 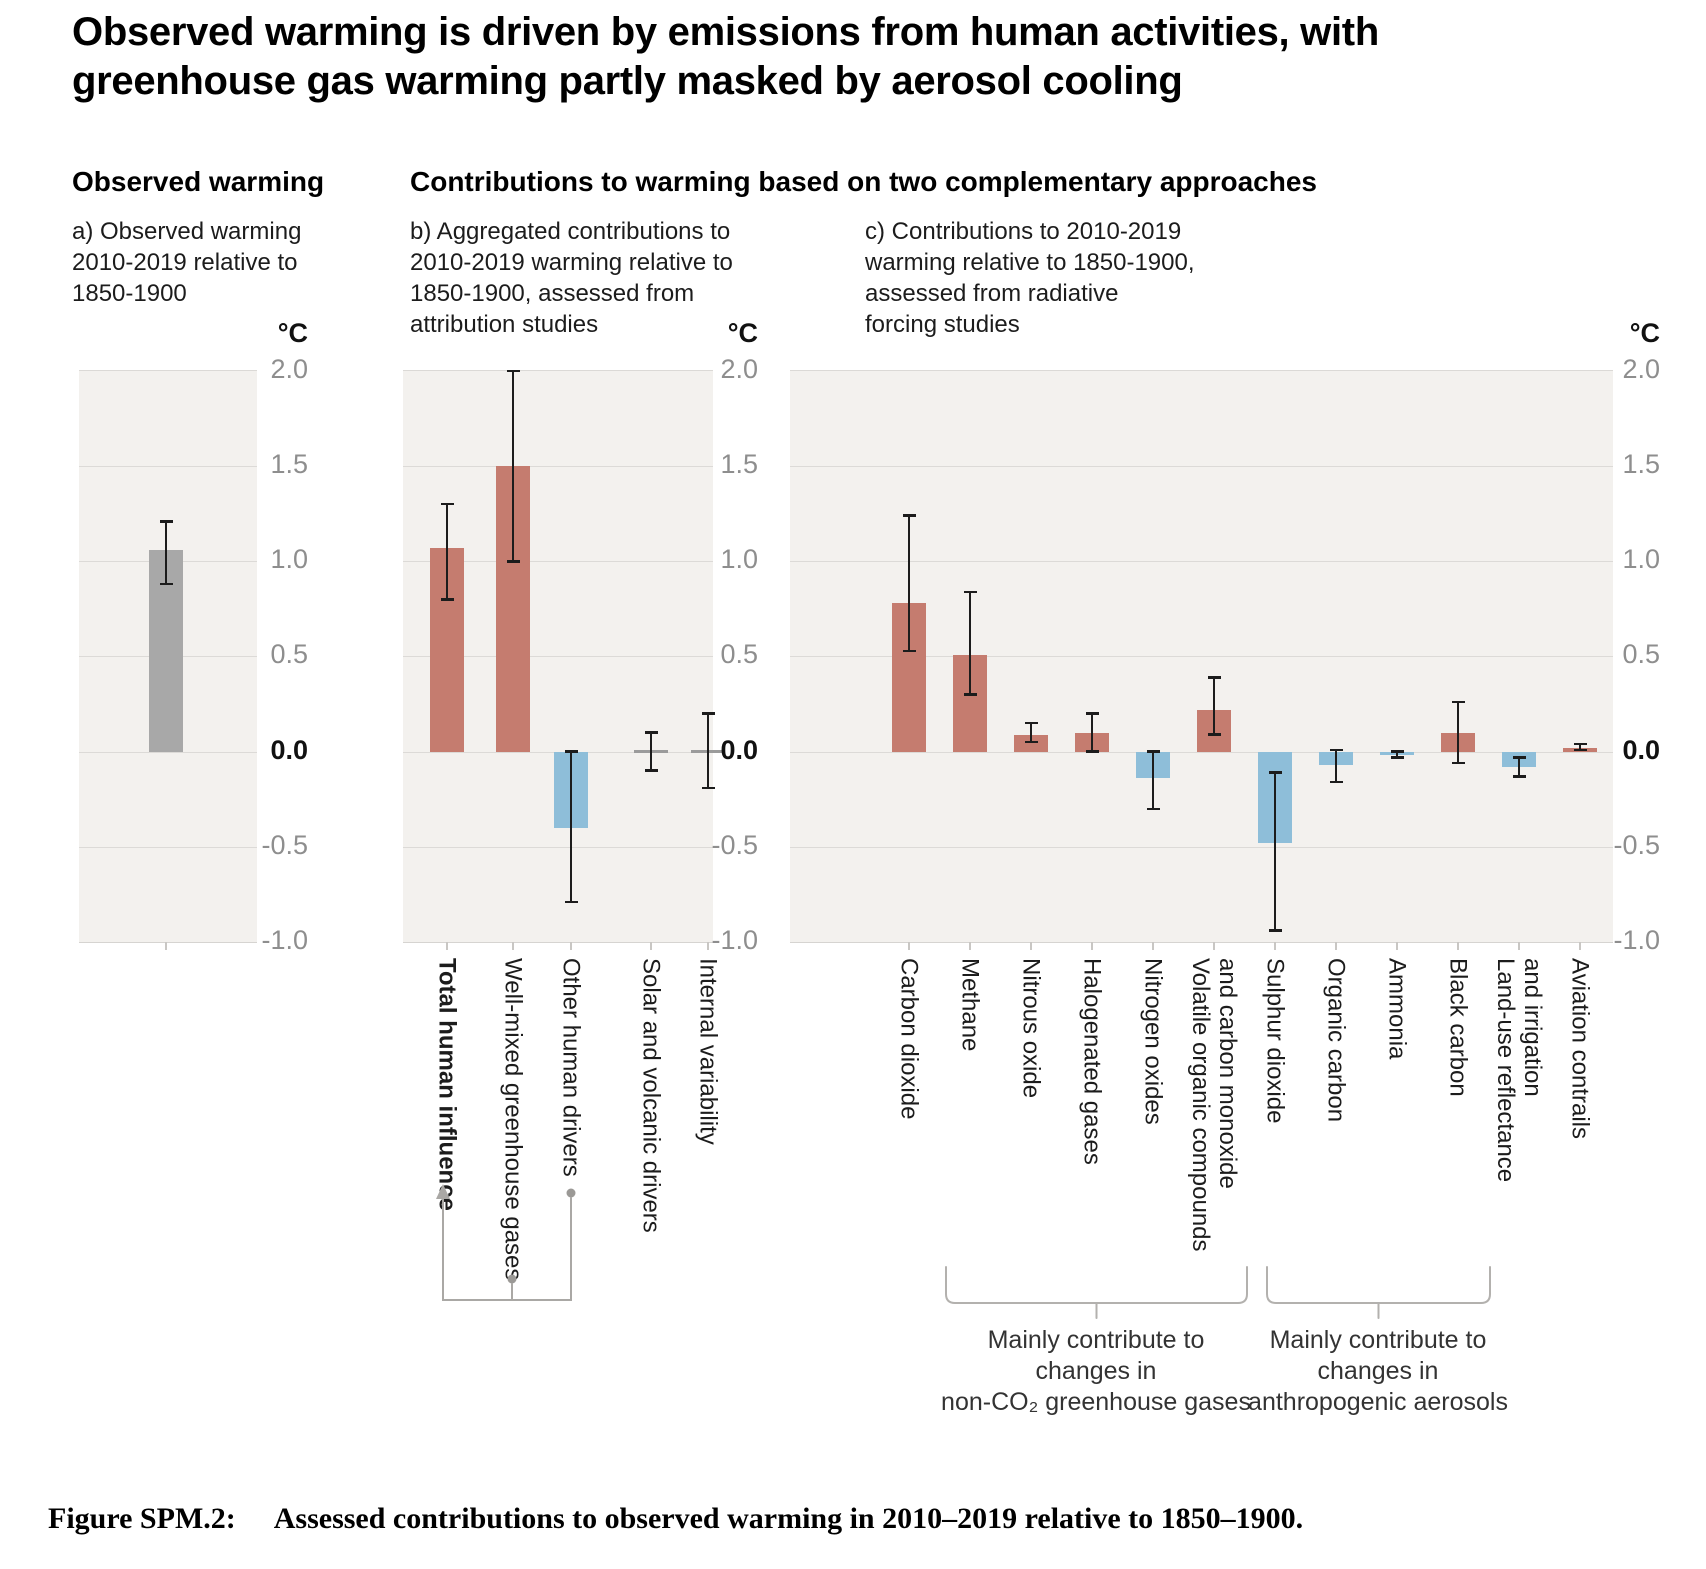 I want to click on x-tick-methane, so click(x=970, y=946).